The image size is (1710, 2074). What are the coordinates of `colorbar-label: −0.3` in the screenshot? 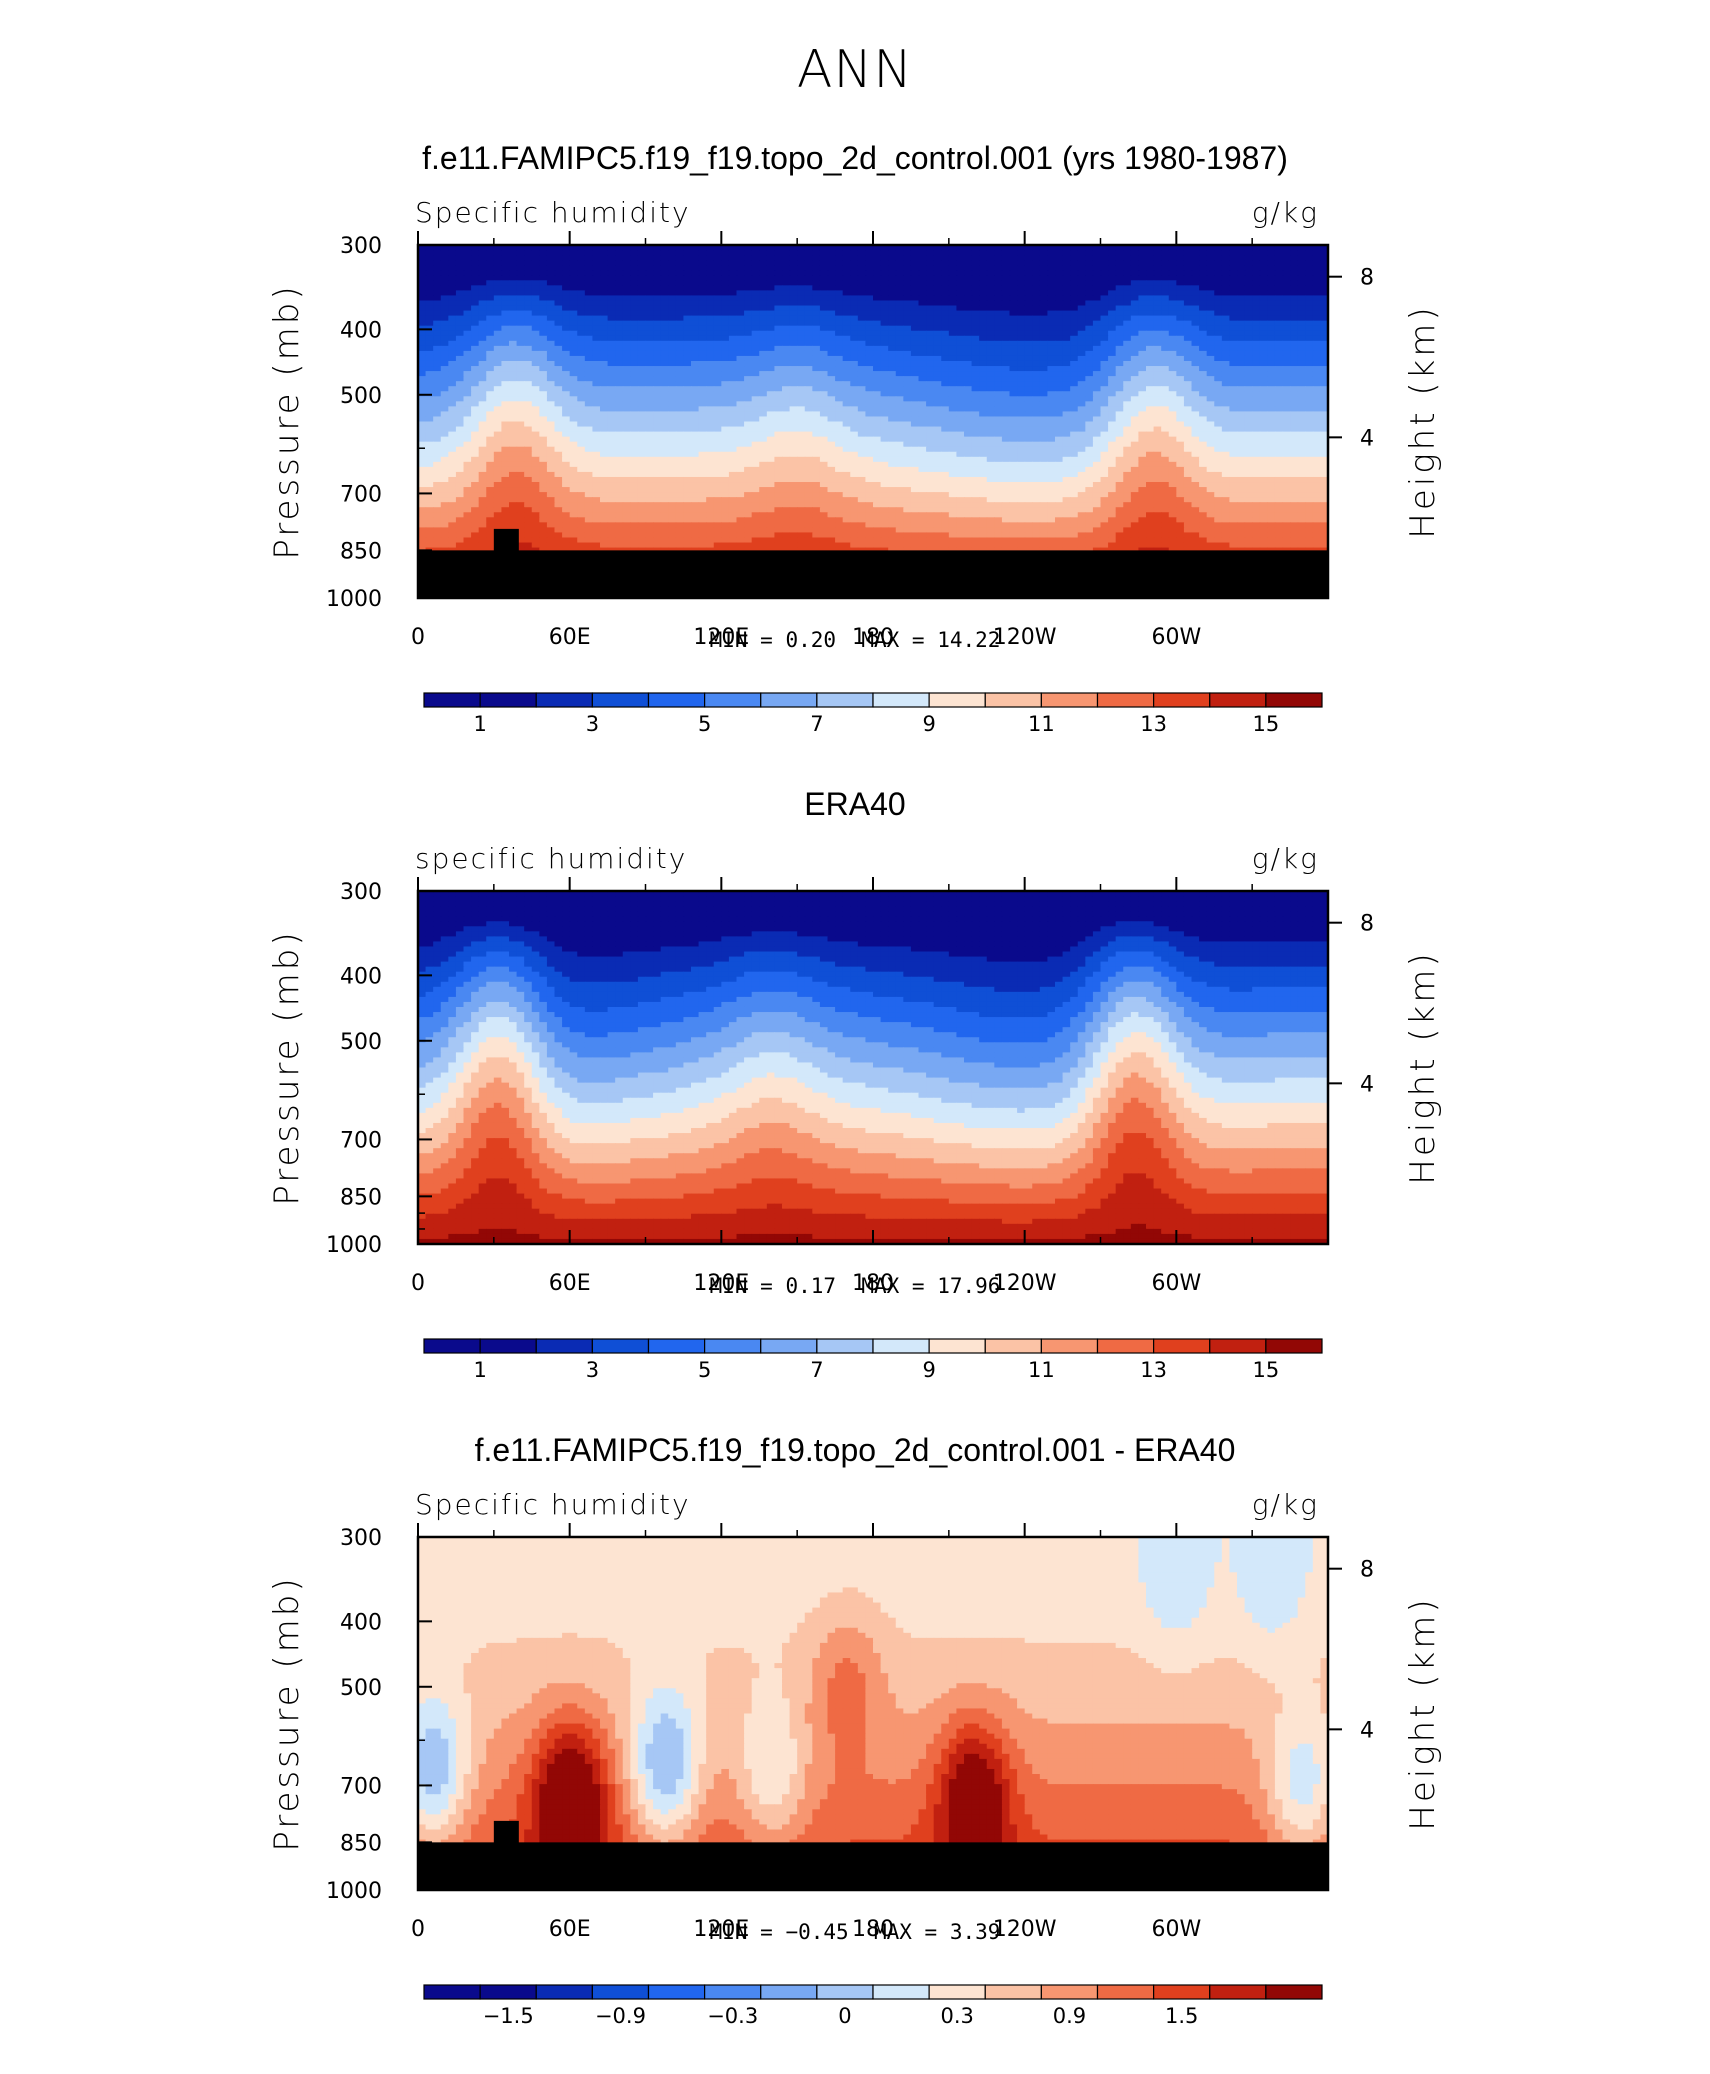 It's located at (732, 2016).